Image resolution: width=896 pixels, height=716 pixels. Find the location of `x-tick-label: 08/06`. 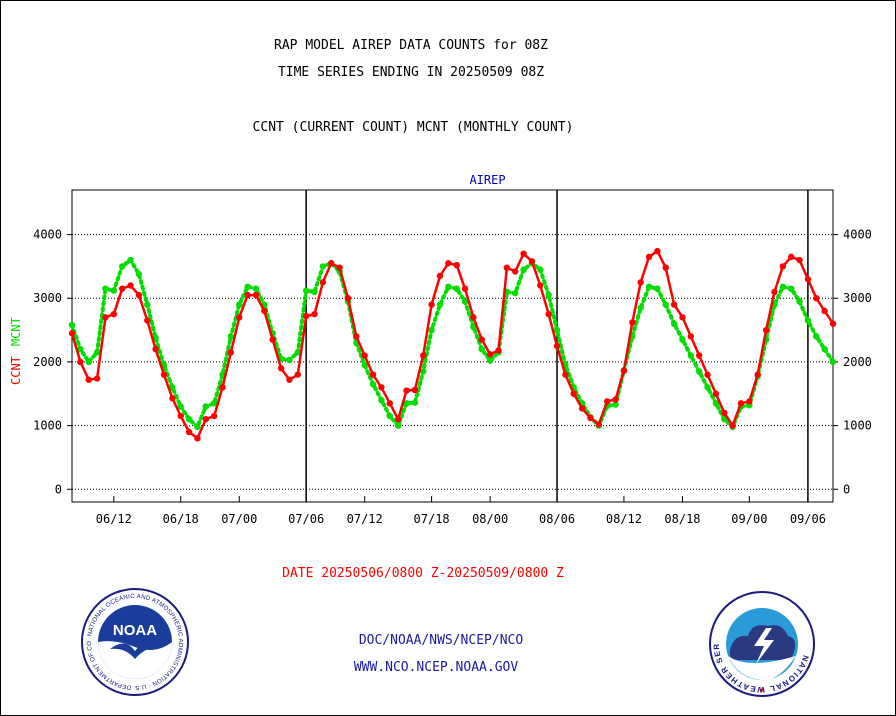

x-tick-label: 08/06 is located at coordinates (557, 519).